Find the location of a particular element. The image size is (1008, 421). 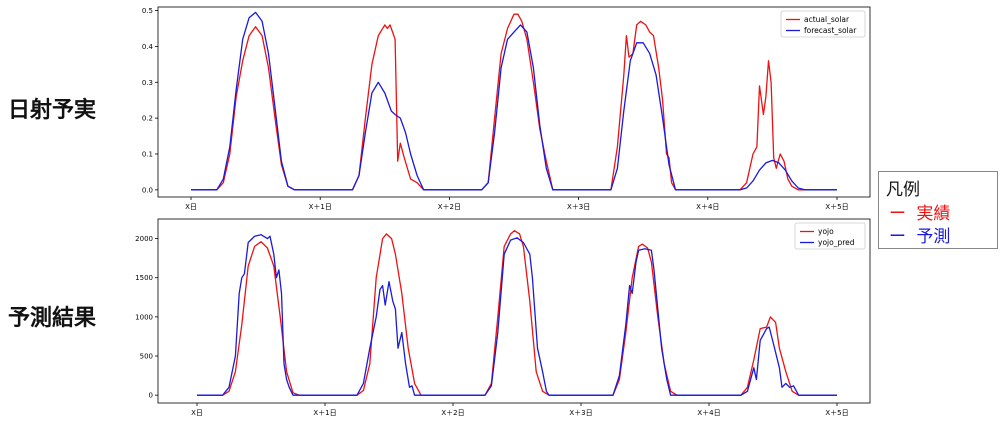

yojo-y-tick-label: 2000 is located at coordinates (144, 239).